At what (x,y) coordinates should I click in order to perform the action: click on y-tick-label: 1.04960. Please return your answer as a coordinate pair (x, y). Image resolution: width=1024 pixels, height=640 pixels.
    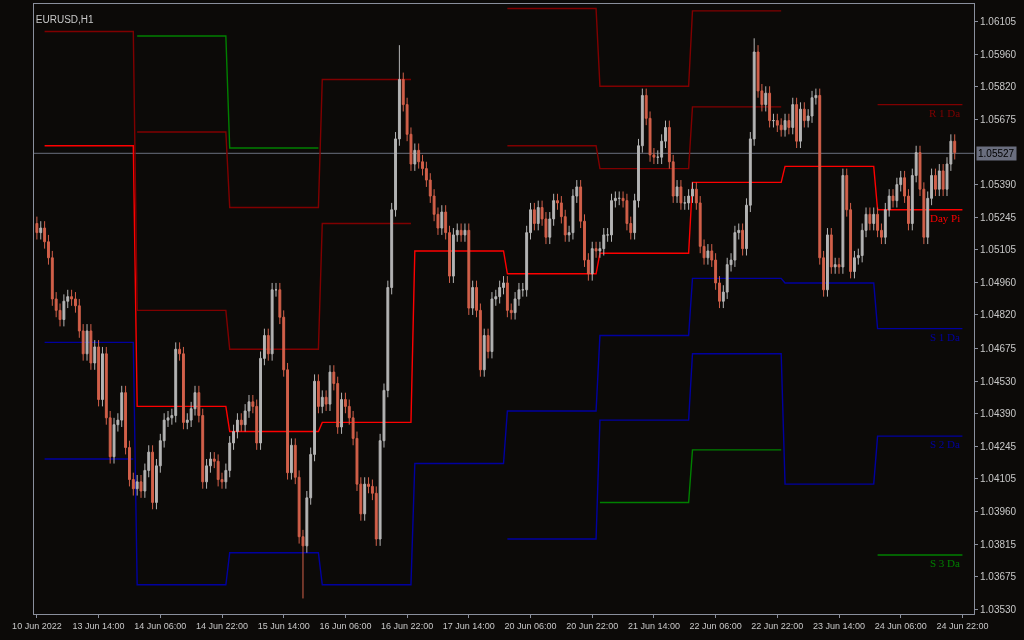
    Looking at the image, I should click on (998, 283).